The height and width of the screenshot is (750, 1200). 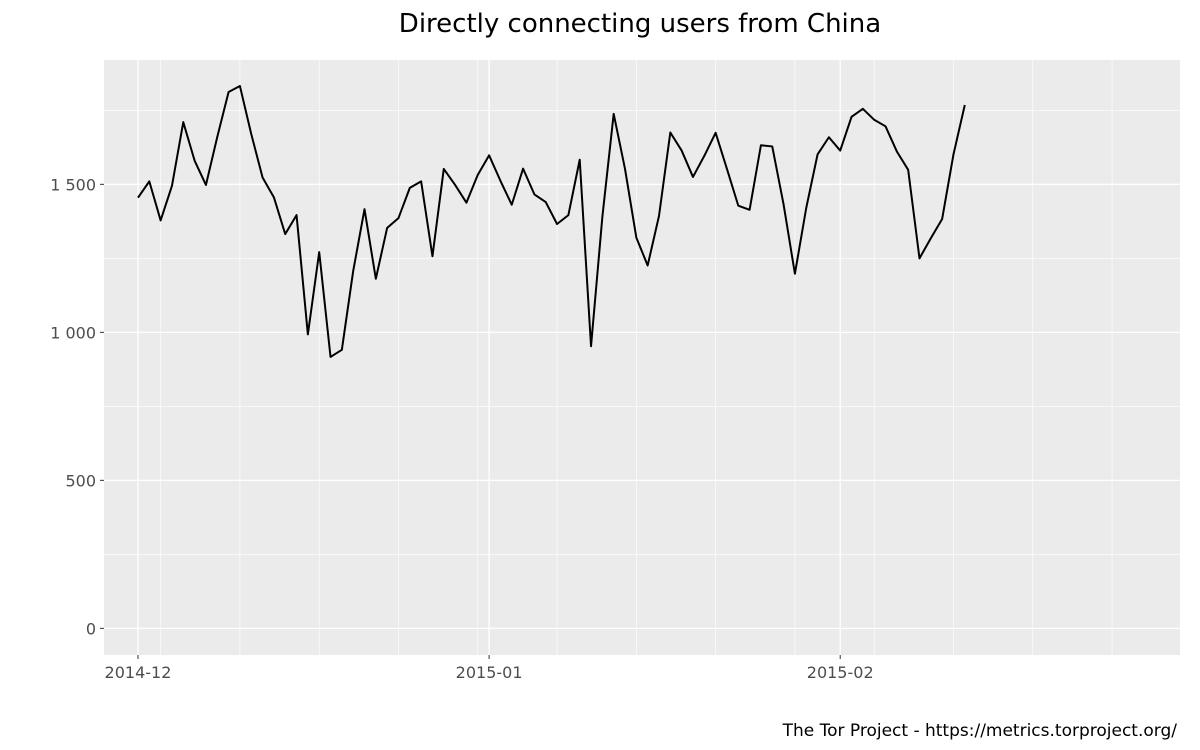 I want to click on y-tick-label: 1 000, so click(x=73, y=332).